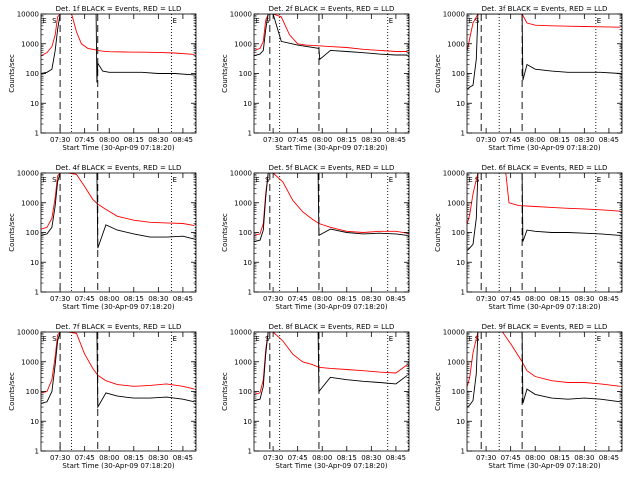 Image resolution: width=640 pixels, height=480 pixels. I want to click on chart-title: Det. 4f BLACK = Events, RED = LLD, so click(119, 168).